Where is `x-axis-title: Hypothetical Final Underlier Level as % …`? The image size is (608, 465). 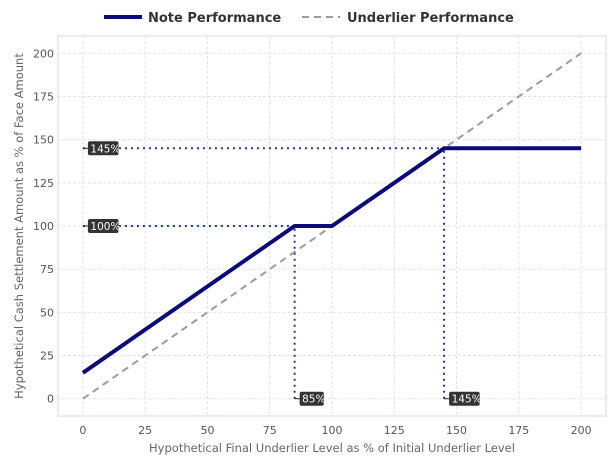
x-axis-title: Hypothetical Final Underlier Level as % … is located at coordinates (332, 448).